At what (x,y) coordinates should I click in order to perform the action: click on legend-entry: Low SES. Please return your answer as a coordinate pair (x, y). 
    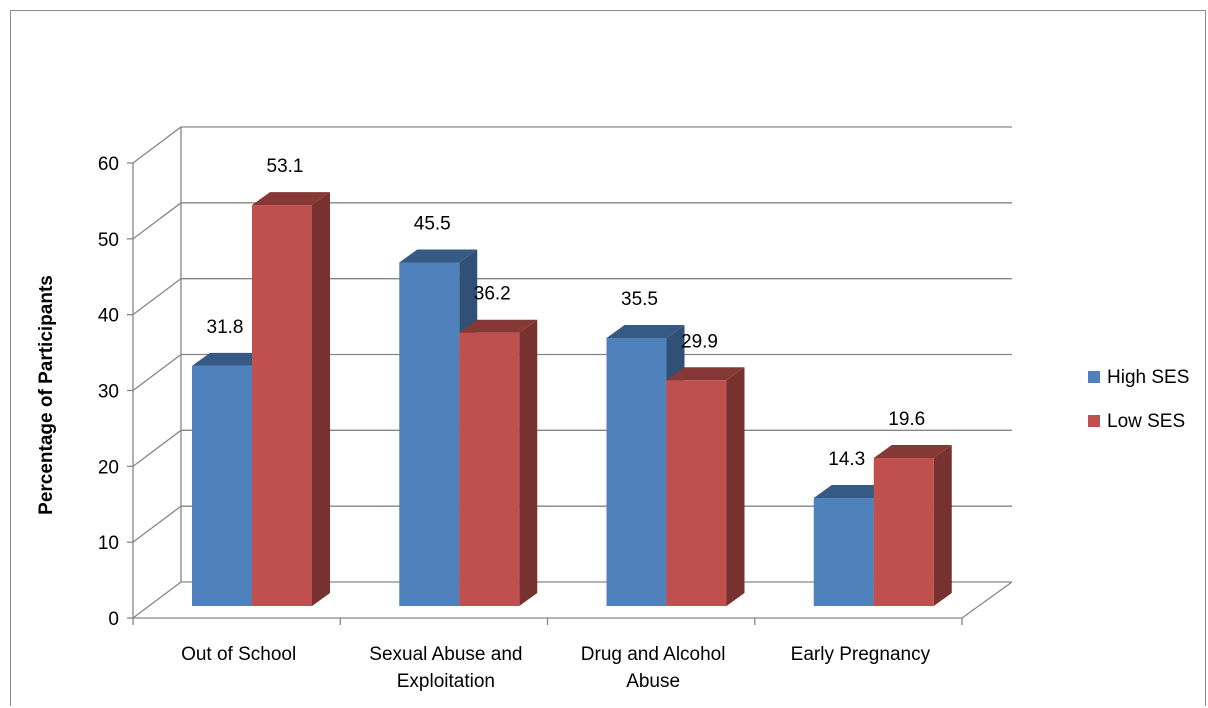
    Looking at the image, I should click on (1146, 421).